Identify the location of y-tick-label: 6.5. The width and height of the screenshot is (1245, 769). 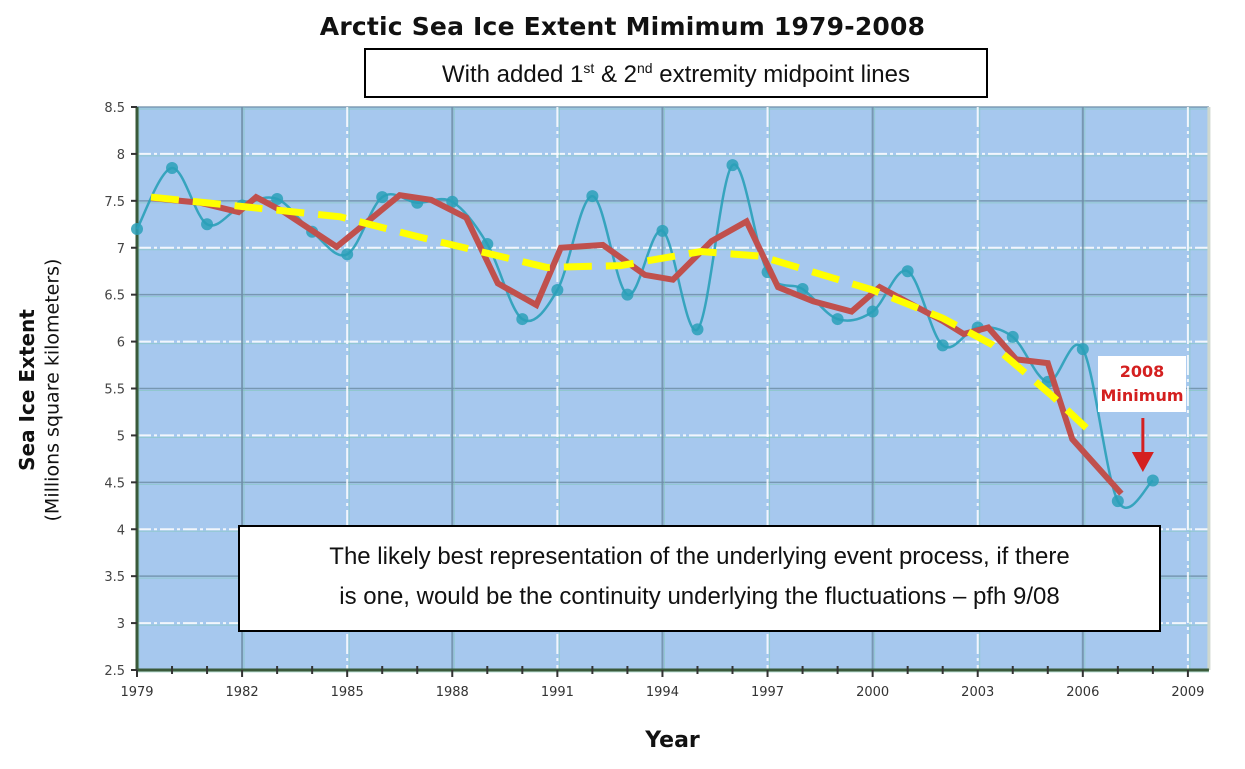
(114, 296).